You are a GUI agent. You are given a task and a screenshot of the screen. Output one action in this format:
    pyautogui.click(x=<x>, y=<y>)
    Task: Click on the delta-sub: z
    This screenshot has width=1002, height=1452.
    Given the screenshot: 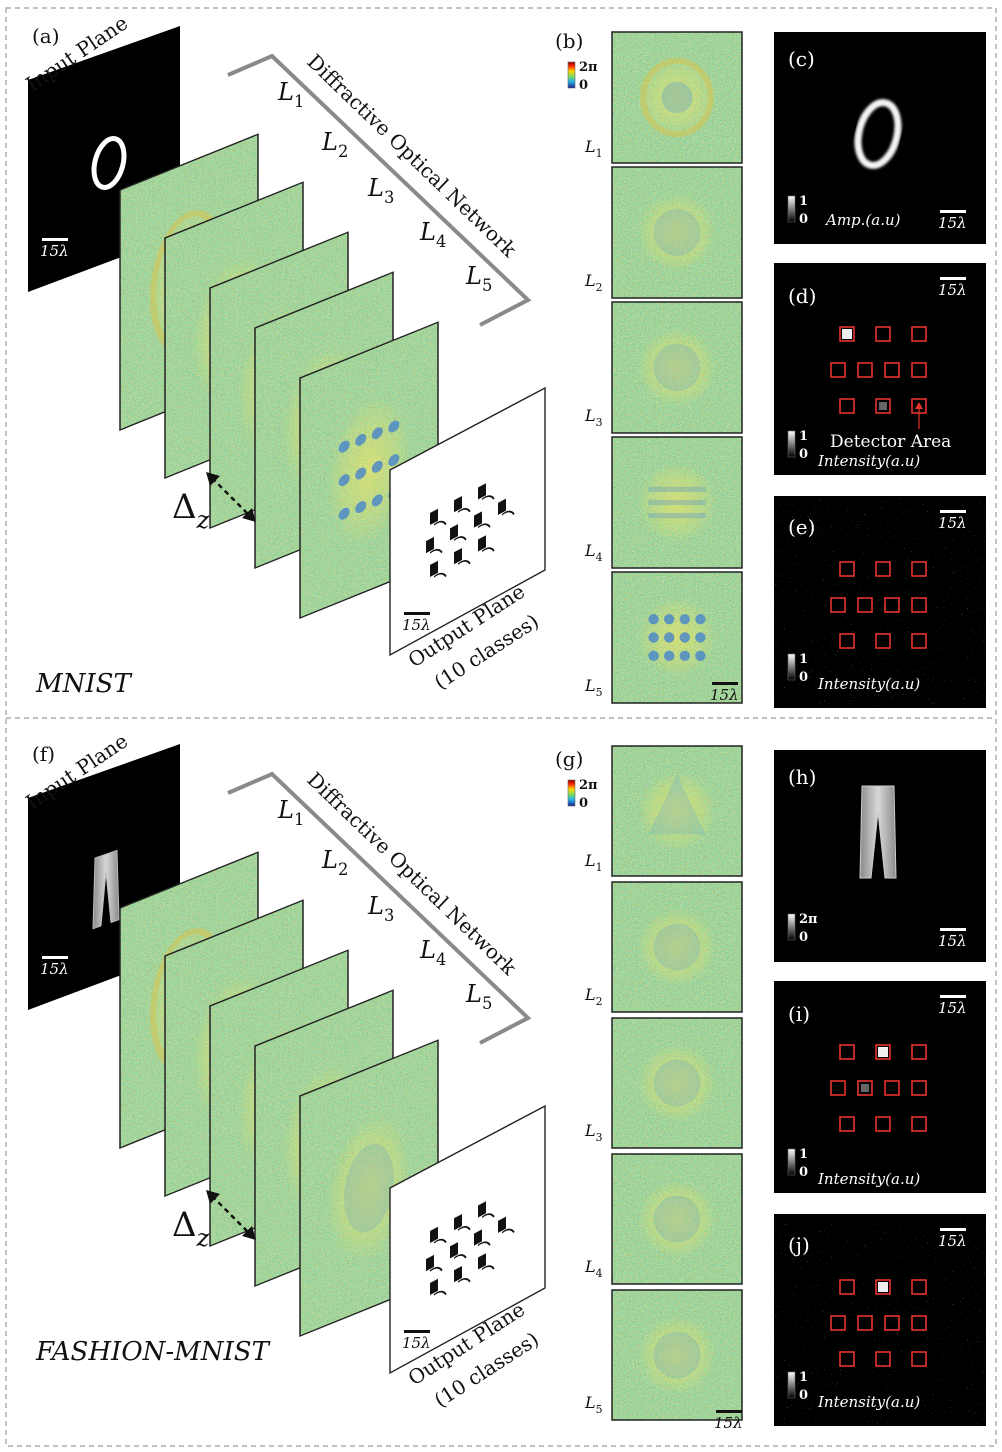 What is the action you would take?
    pyautogui.click(x=203, y=520)
    